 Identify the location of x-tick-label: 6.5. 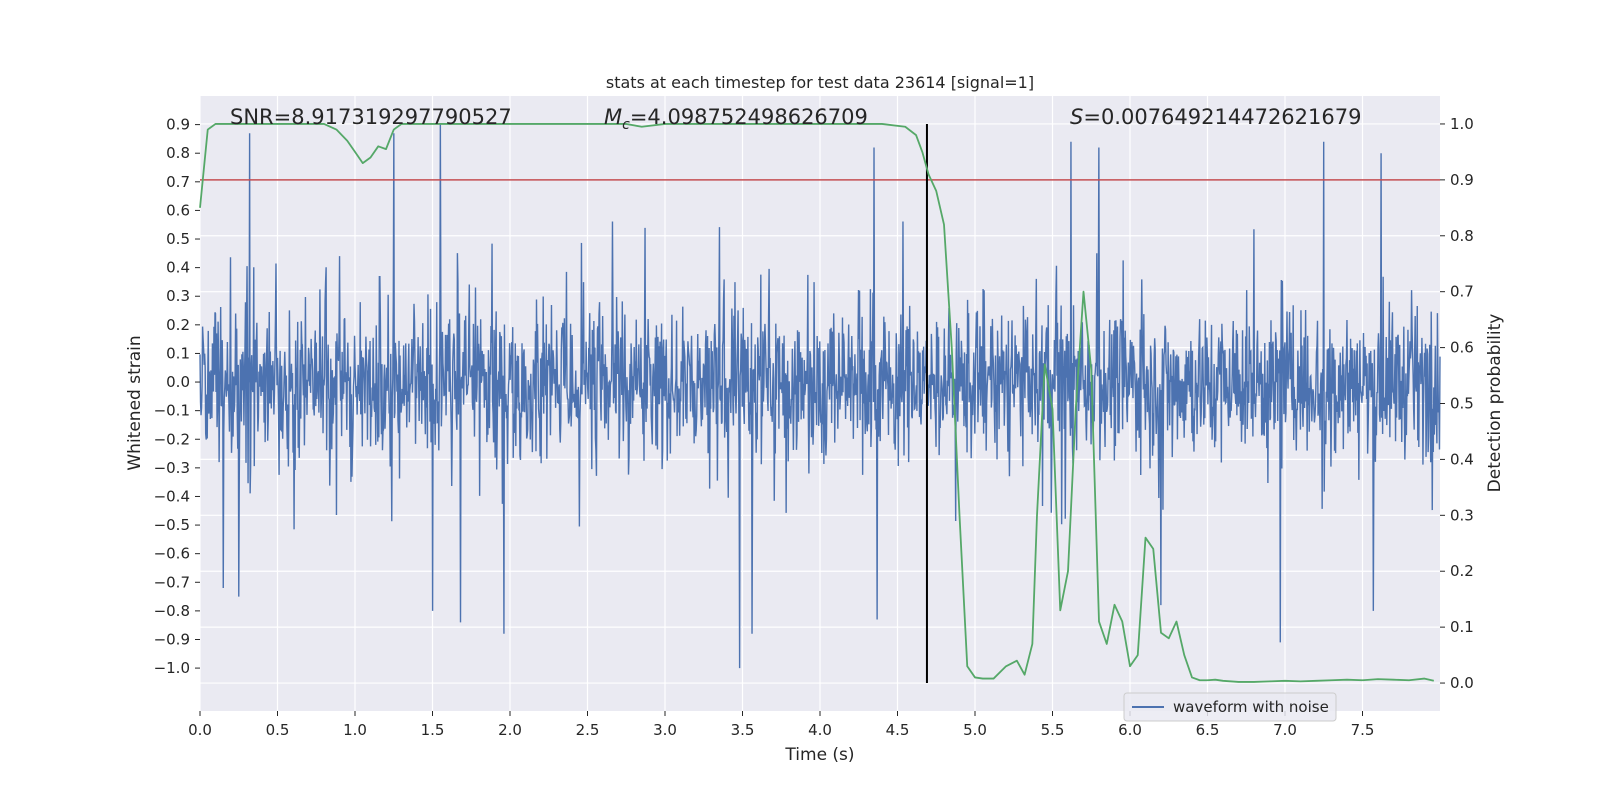
(1208, 730).